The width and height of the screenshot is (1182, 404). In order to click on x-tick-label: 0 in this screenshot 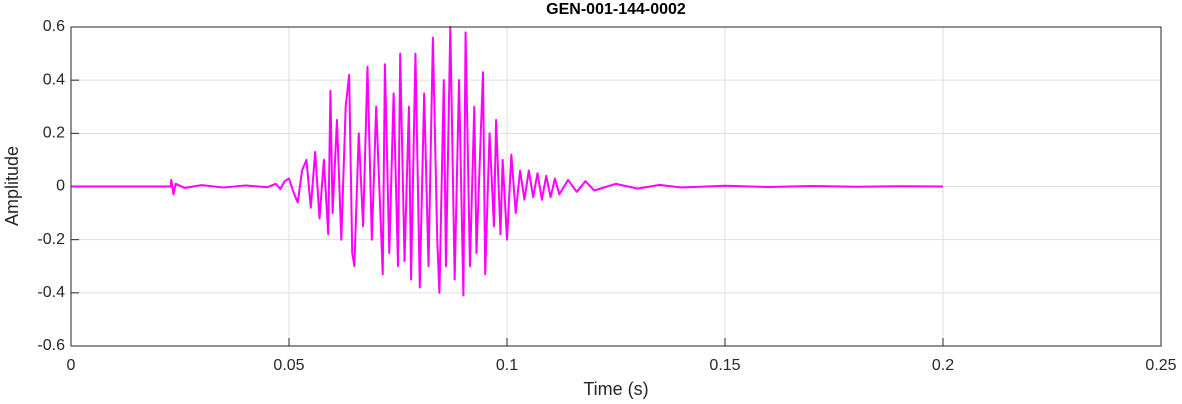, I will do `click(71, 365)`.